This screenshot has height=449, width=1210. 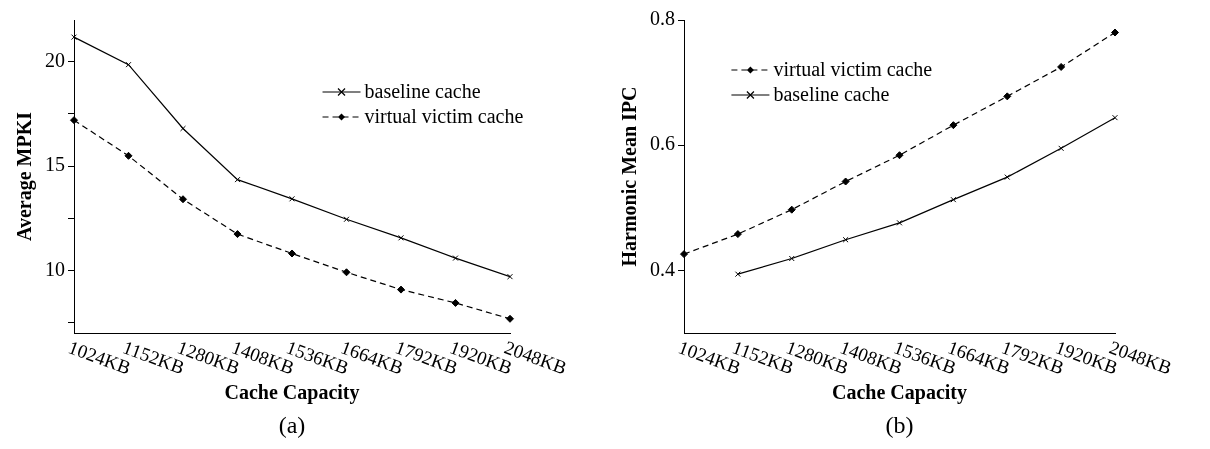 What do you see at coordinates (292, 425) in the screenshot?
I see `text: (a)` at bounding box center [292, 425].